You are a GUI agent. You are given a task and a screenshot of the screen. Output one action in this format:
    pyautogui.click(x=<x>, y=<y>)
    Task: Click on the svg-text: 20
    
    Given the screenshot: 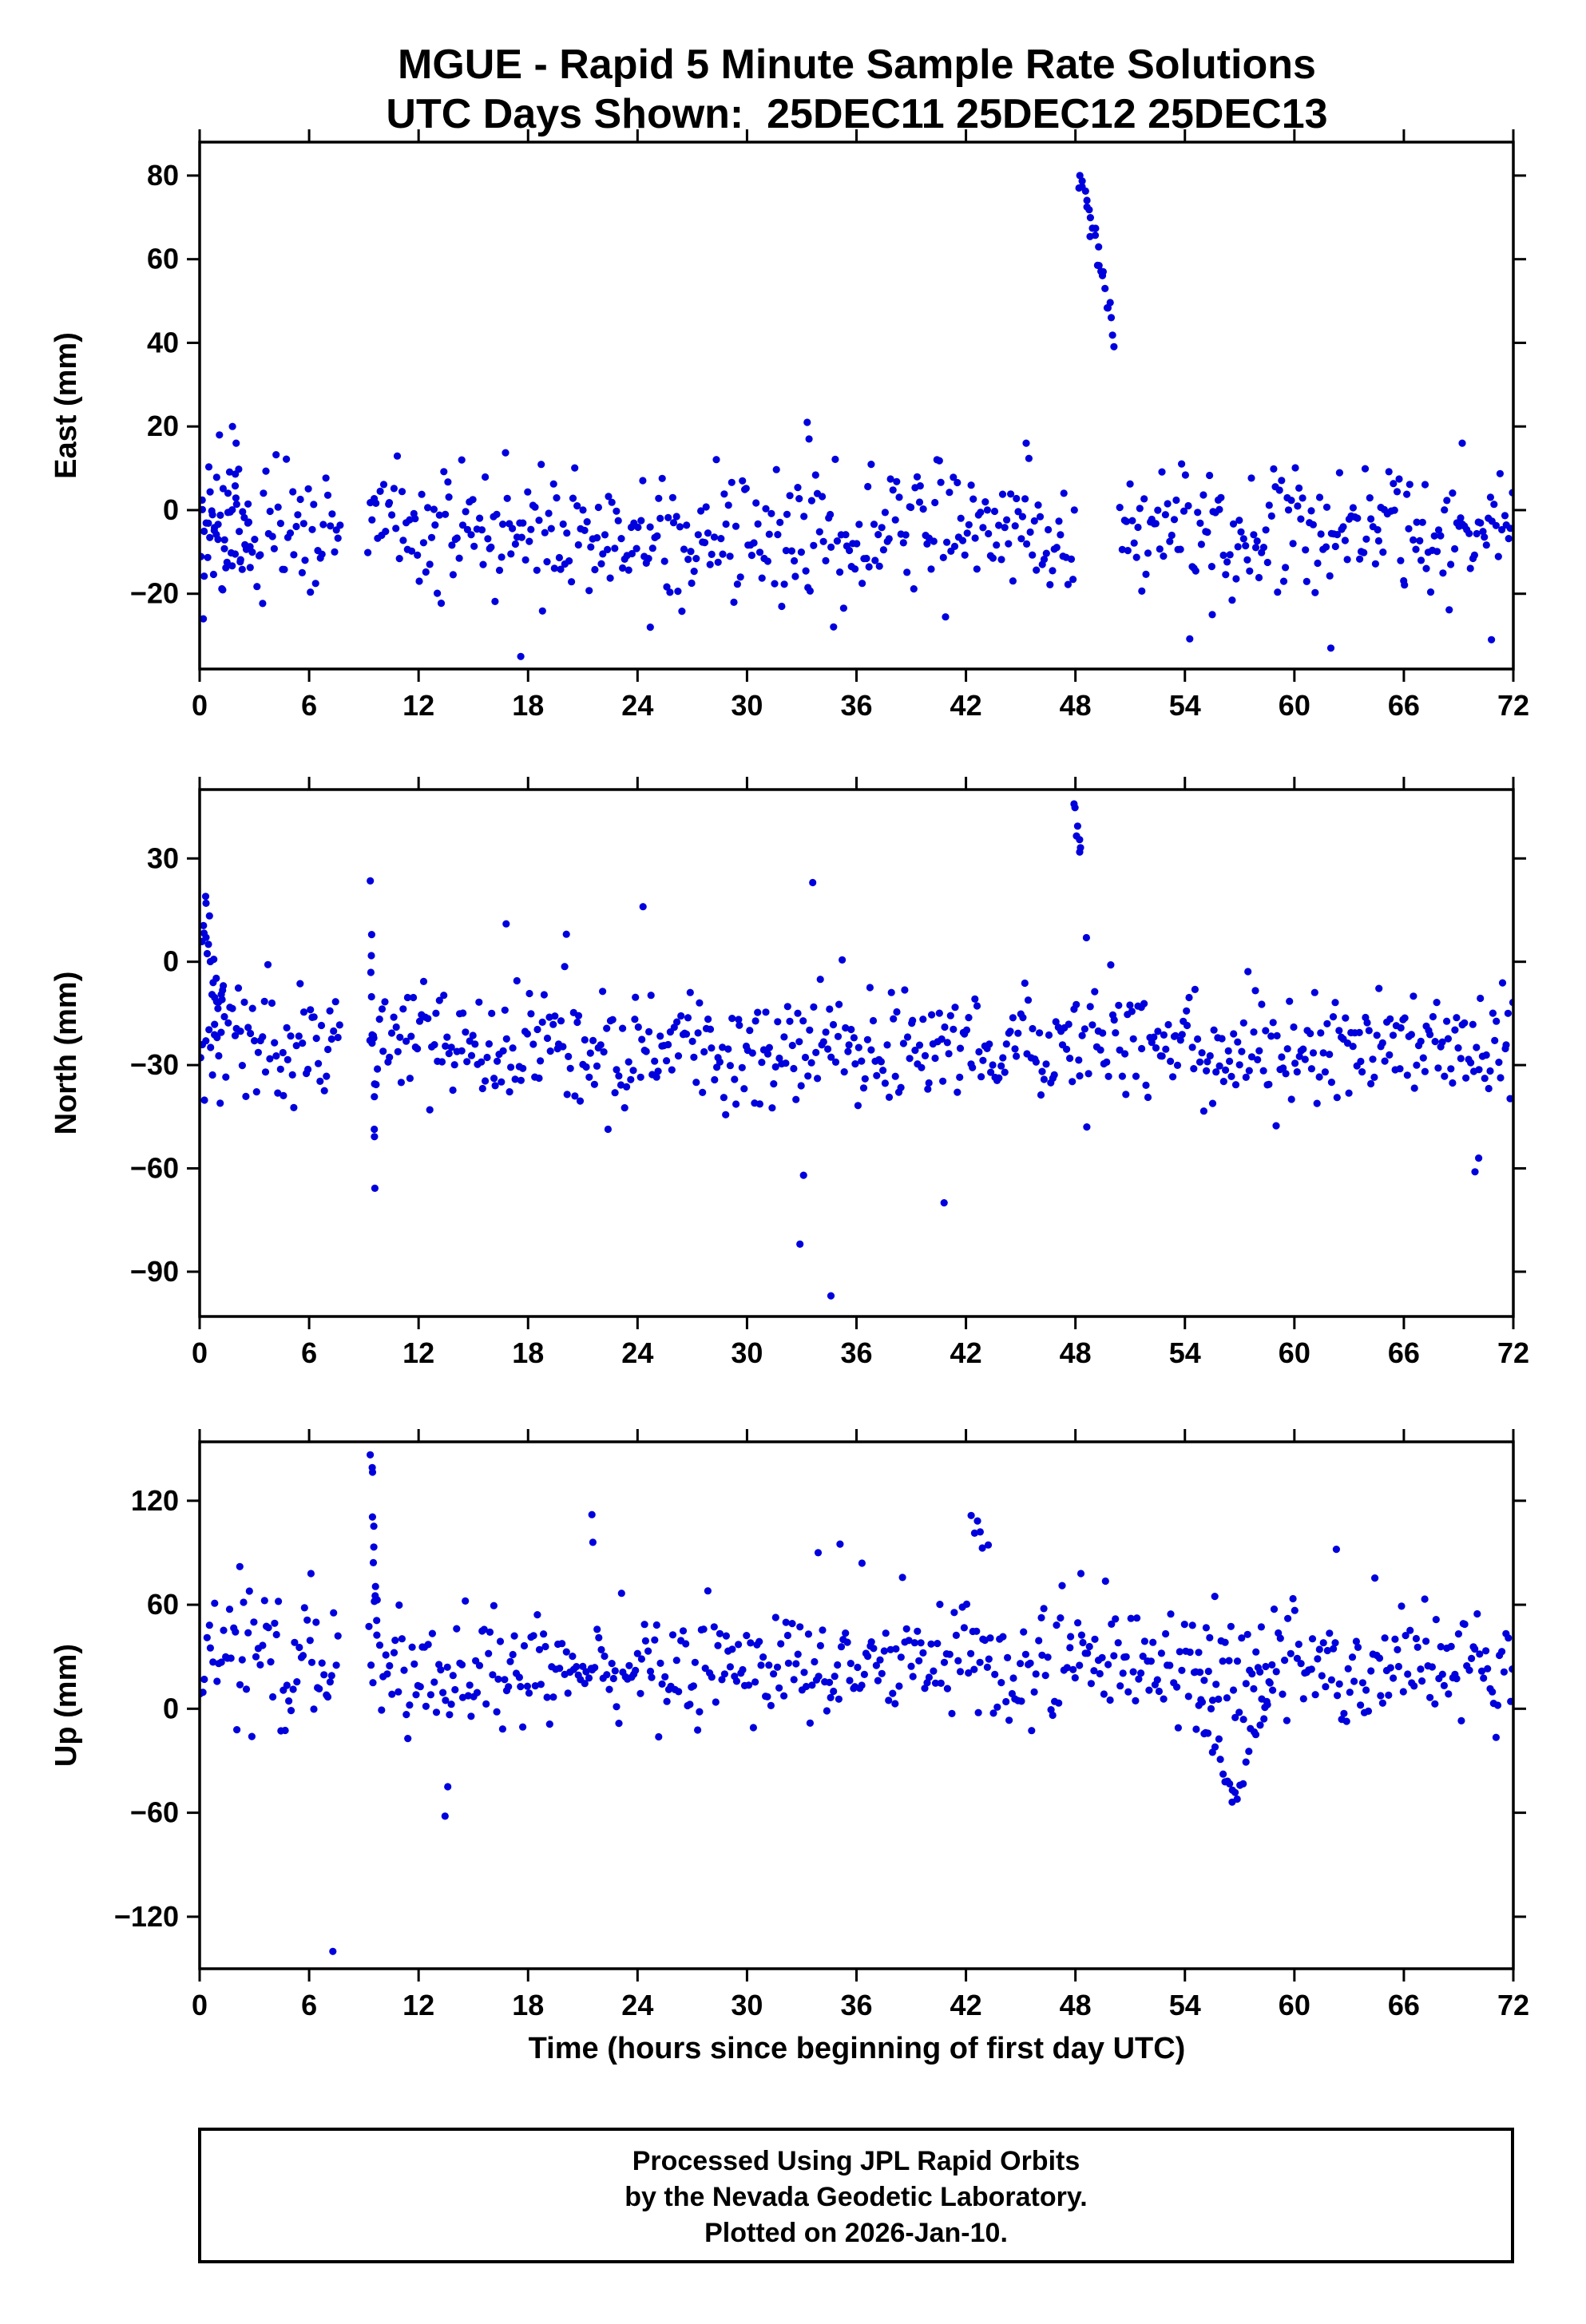 What is the action you would take?
    pyautogui.click(x=163, y=426)
    